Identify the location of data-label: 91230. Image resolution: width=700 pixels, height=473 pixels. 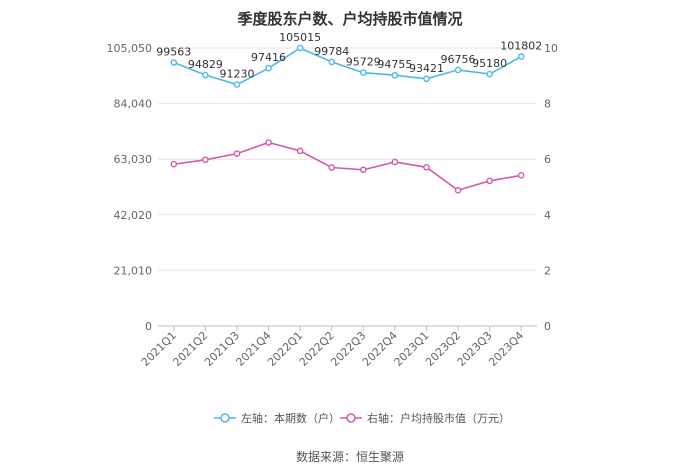
(236, 74).